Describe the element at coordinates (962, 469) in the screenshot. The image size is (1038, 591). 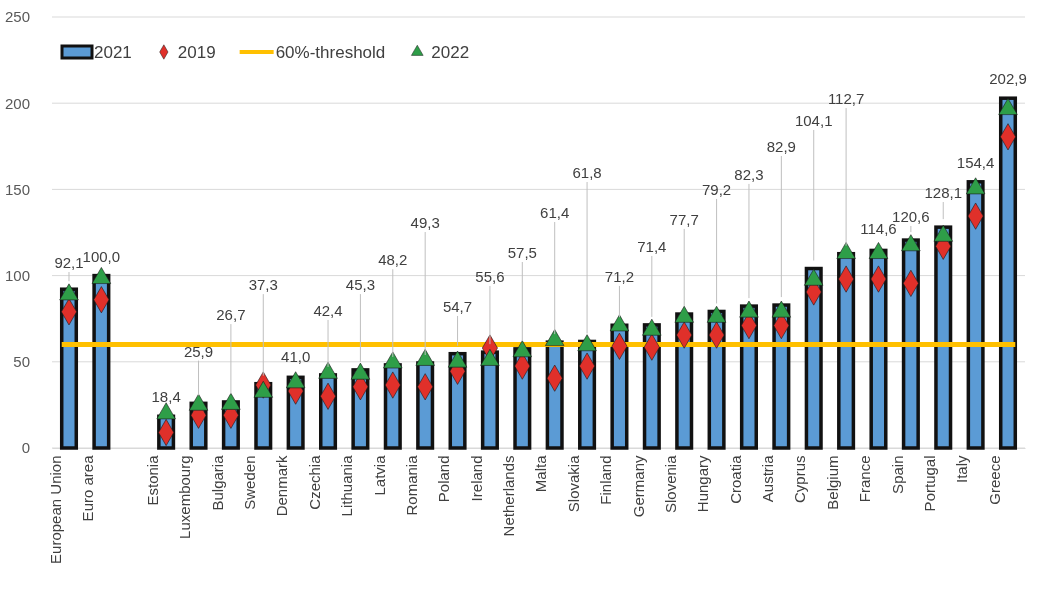
I see `x-tick-label: Italy` at that location.